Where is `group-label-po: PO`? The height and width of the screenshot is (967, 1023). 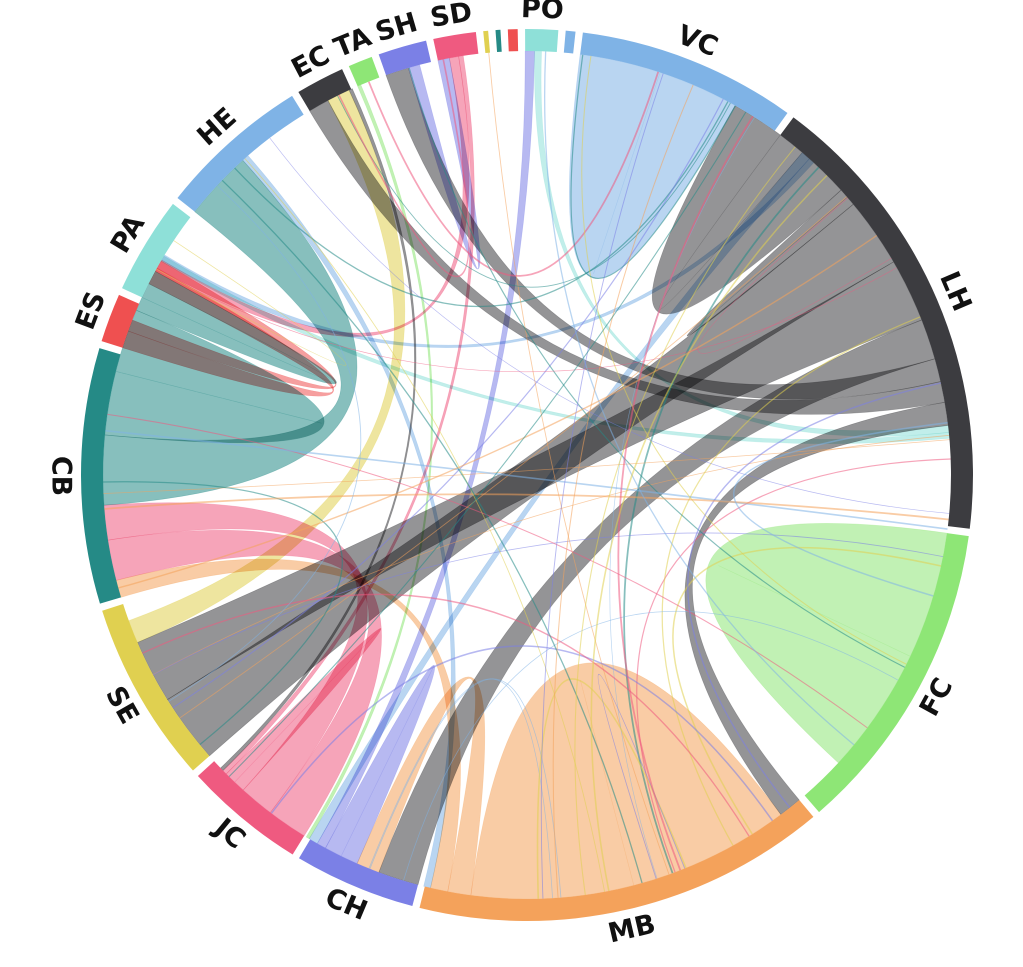
group-label-po: PO is located at coordinates (543, 12).